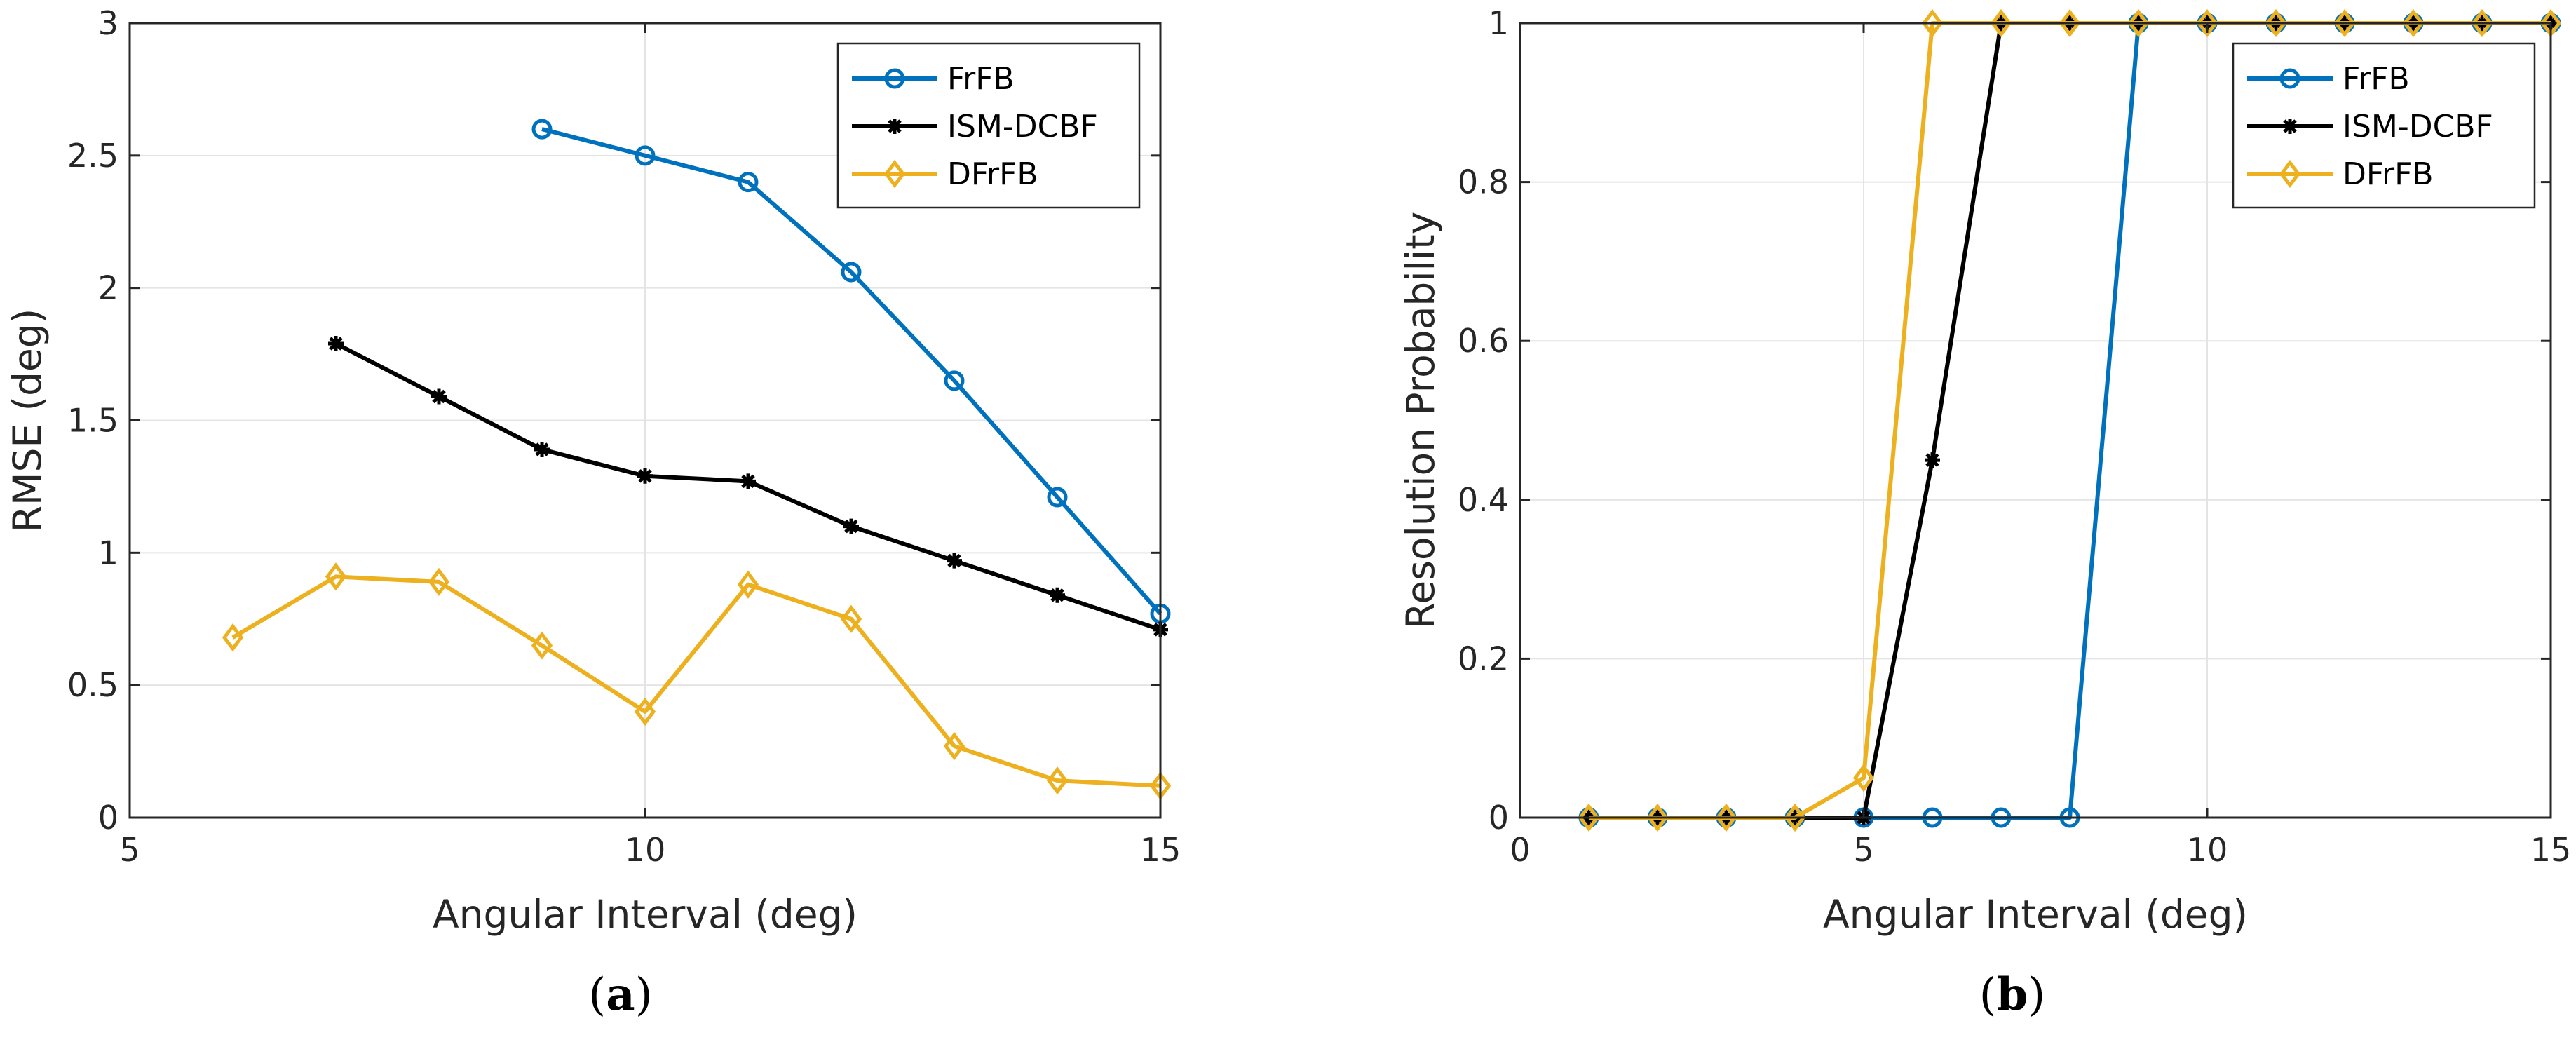 This screenshot has width=2576, height=1042. I want to click on y-tick-label: 0.2, so click(1483, 658).